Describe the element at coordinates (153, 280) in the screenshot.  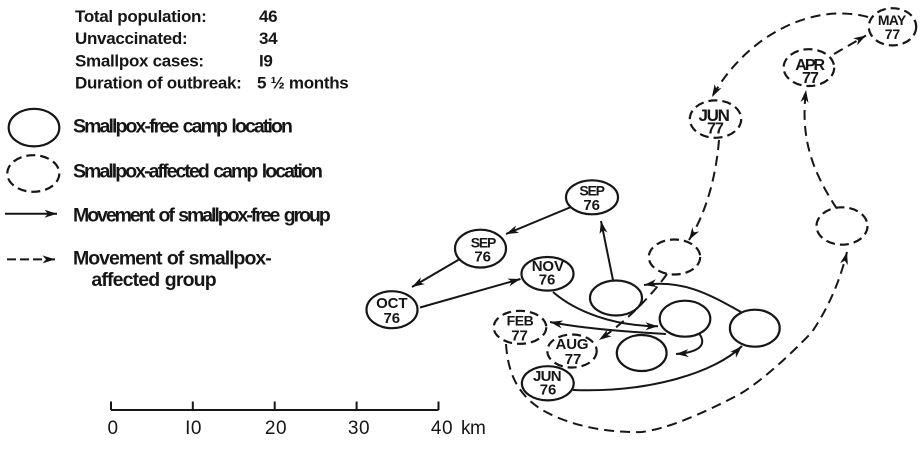
I see `svg-text: affected group` at that location.